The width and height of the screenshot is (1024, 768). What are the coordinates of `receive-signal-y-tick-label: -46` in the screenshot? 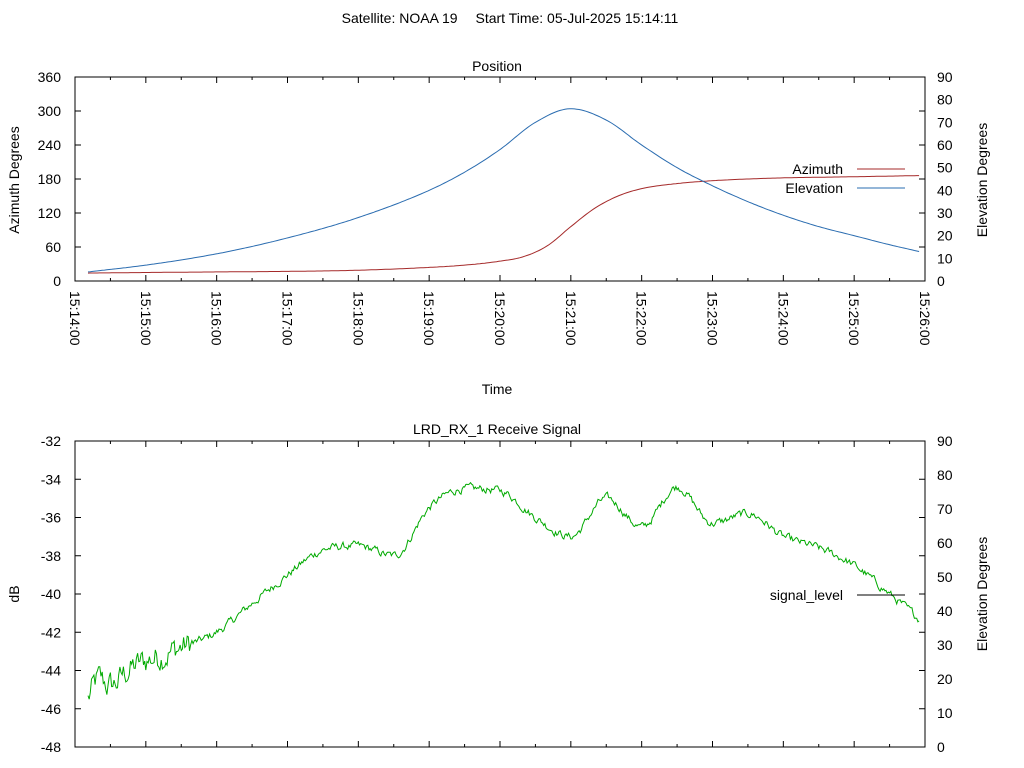 It's located at (51, 709).